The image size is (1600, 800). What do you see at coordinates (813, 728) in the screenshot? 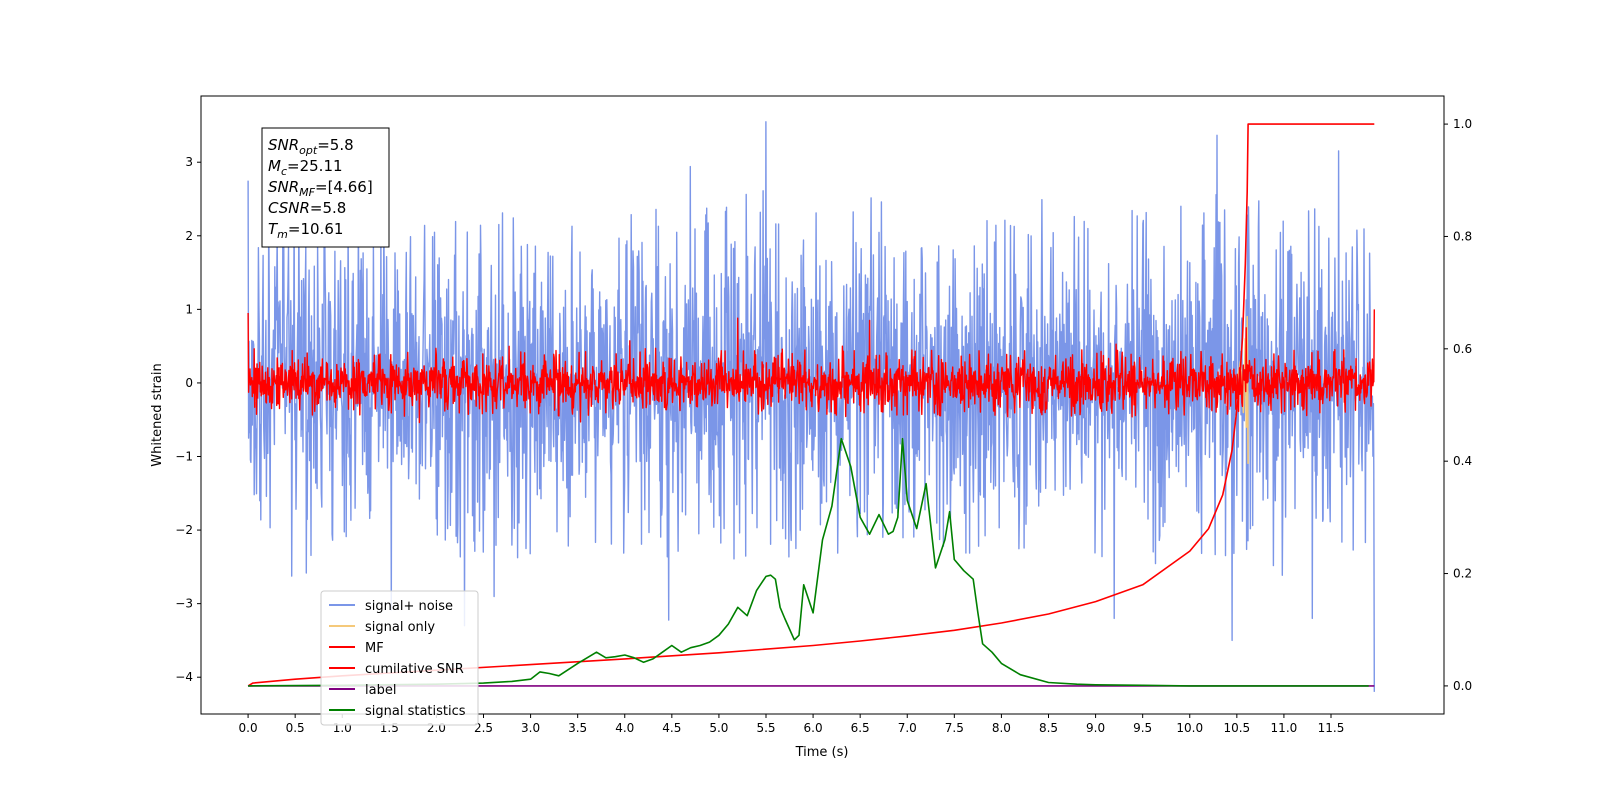
I see `x-tick-label: 6.0` at bounding box center [813, 728].